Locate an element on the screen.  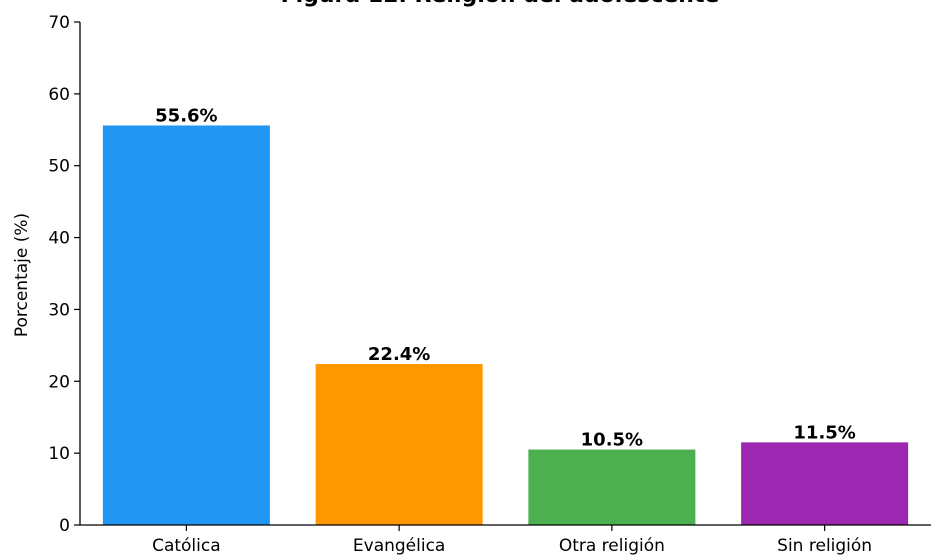
y-tick-label: 10 is located at coordinates (59, 454).